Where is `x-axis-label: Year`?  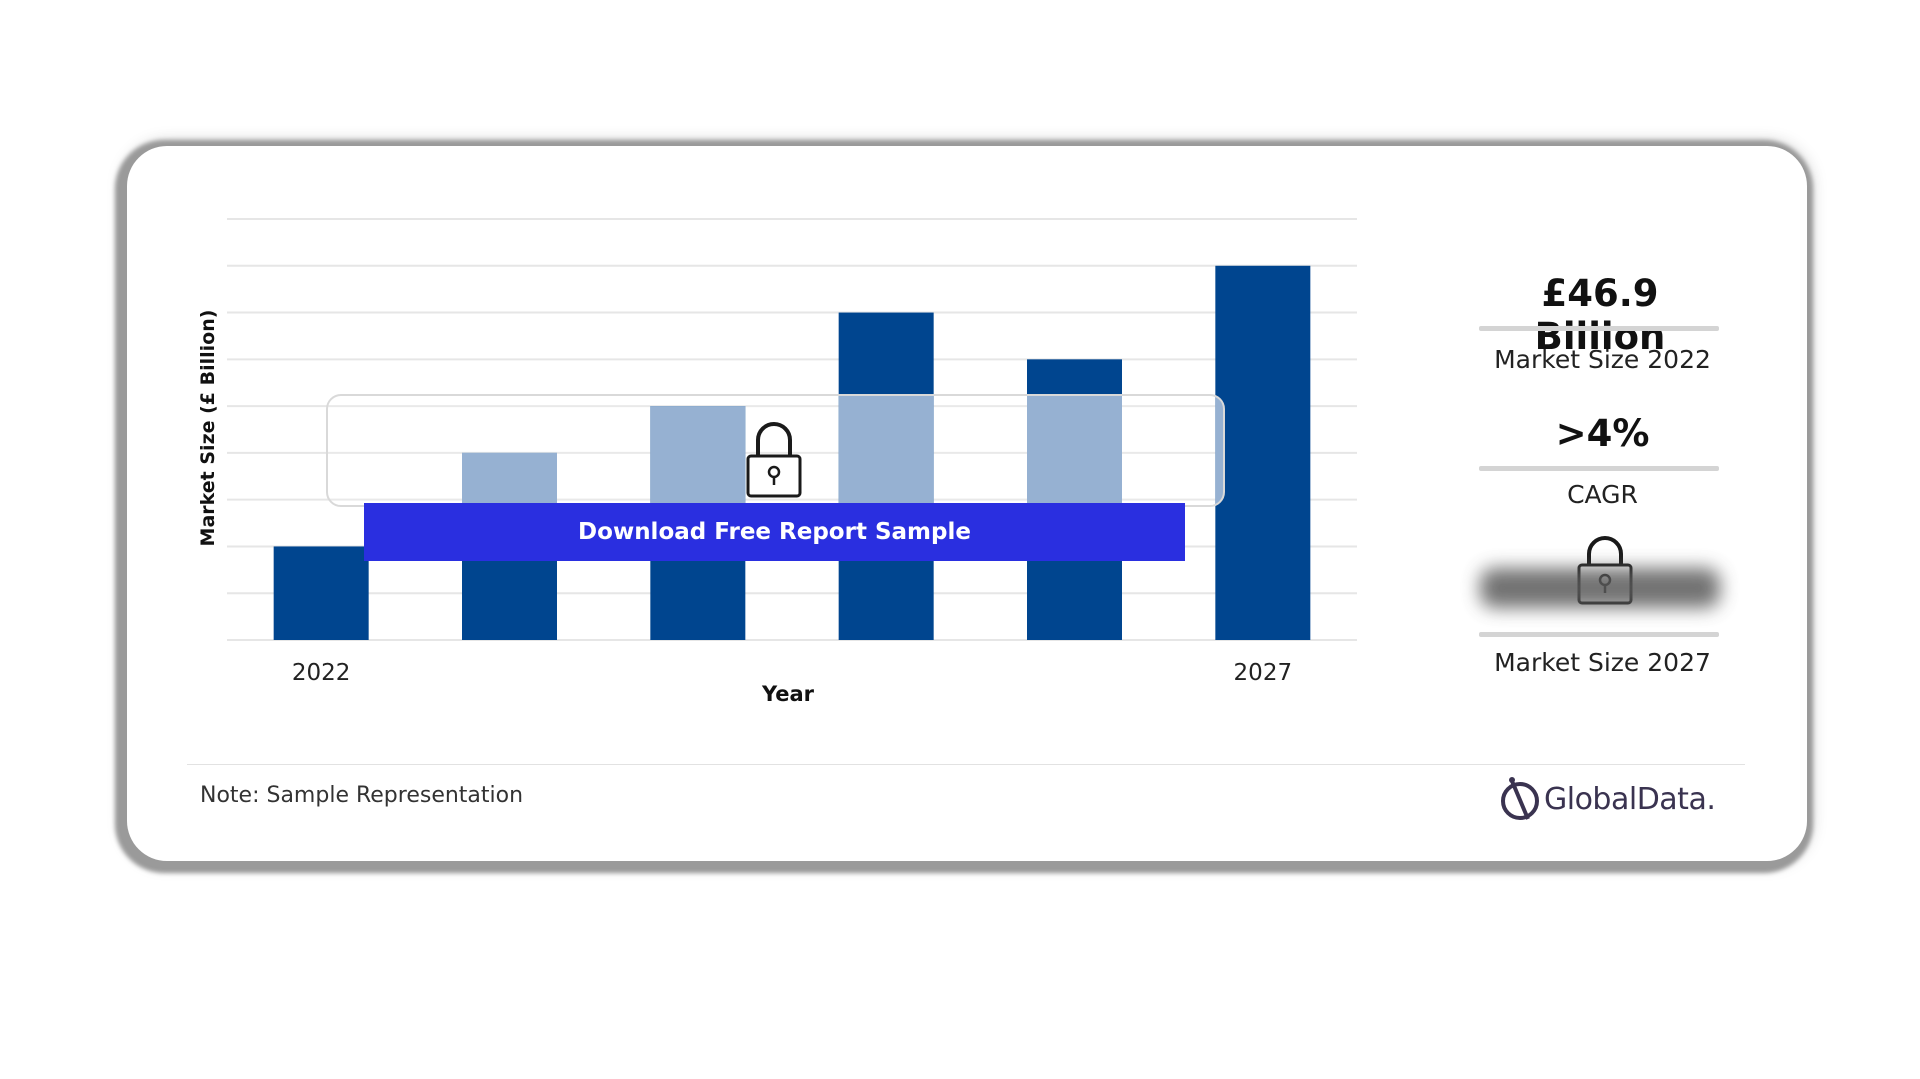
x-axis-label: Year is located at coordinates (788, 694).